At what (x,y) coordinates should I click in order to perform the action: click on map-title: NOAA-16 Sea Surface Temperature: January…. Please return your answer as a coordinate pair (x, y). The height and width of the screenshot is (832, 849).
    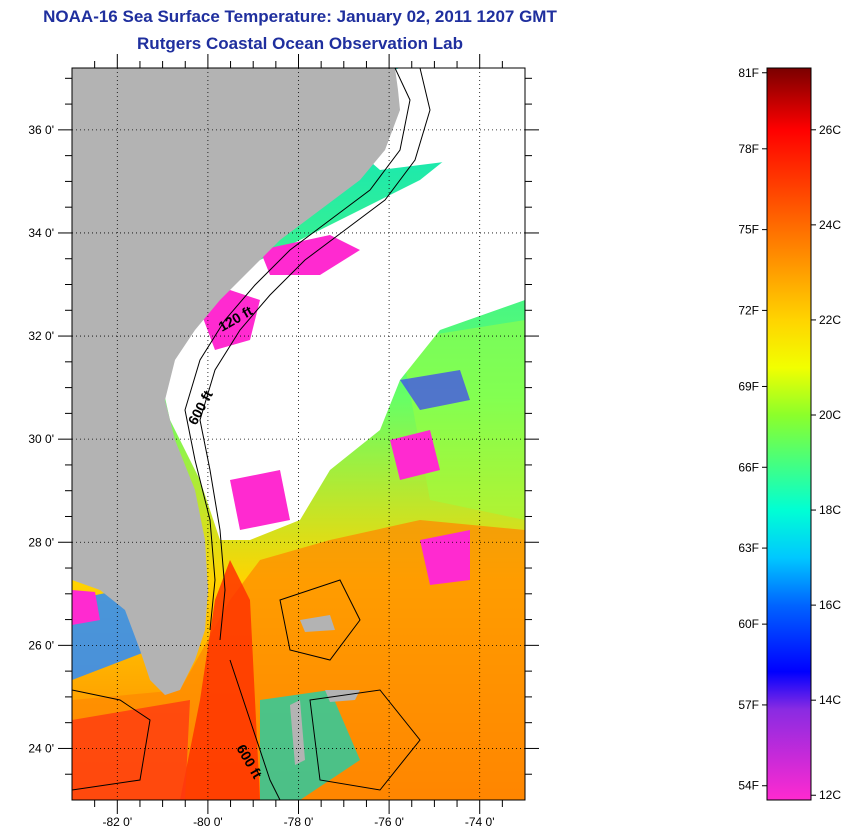
    Looking at the image, I should click on (300, 16).